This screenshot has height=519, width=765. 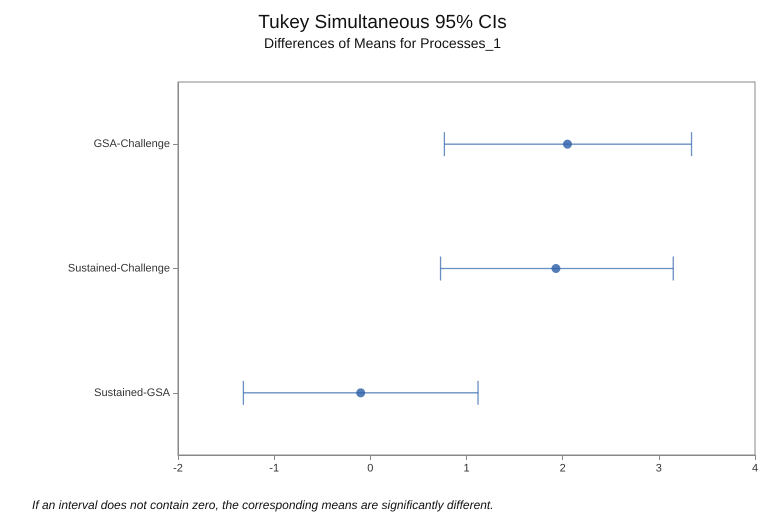 What do you see at coordinates (382, 22) in the screenshot?
I see `chart-title: Tukey Simultaneous 95% CIs` at bounding box center [382, 22].